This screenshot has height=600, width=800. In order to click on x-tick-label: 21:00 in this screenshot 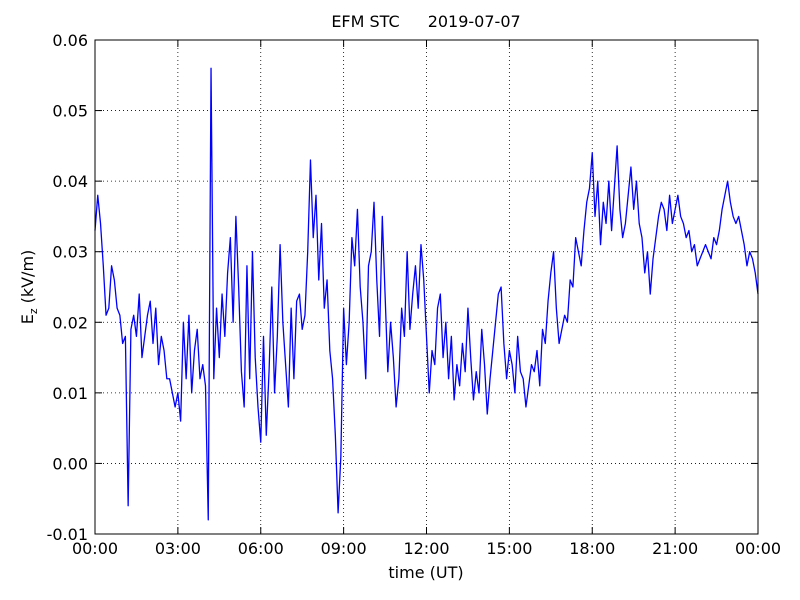, I will do `click(675, 548)`.